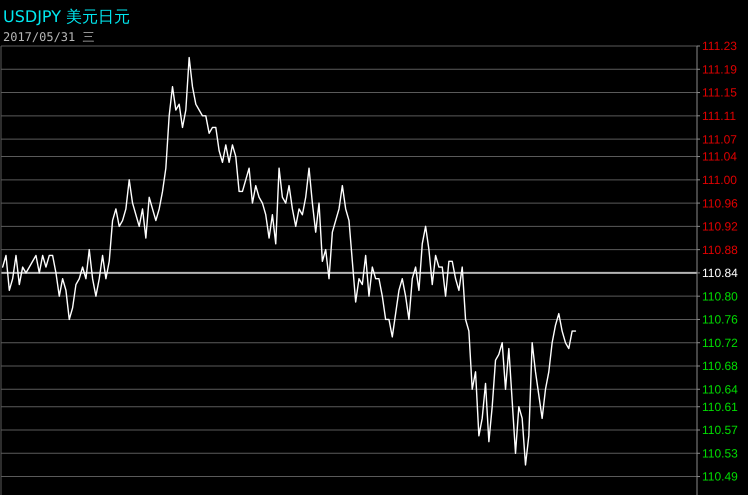 The width and height of the screenshot is (748, 495). What do you see at coordinates (720, 453) in the screenshot?
I see `y-tick-label: 110.53` at bounding box center [720, 453].